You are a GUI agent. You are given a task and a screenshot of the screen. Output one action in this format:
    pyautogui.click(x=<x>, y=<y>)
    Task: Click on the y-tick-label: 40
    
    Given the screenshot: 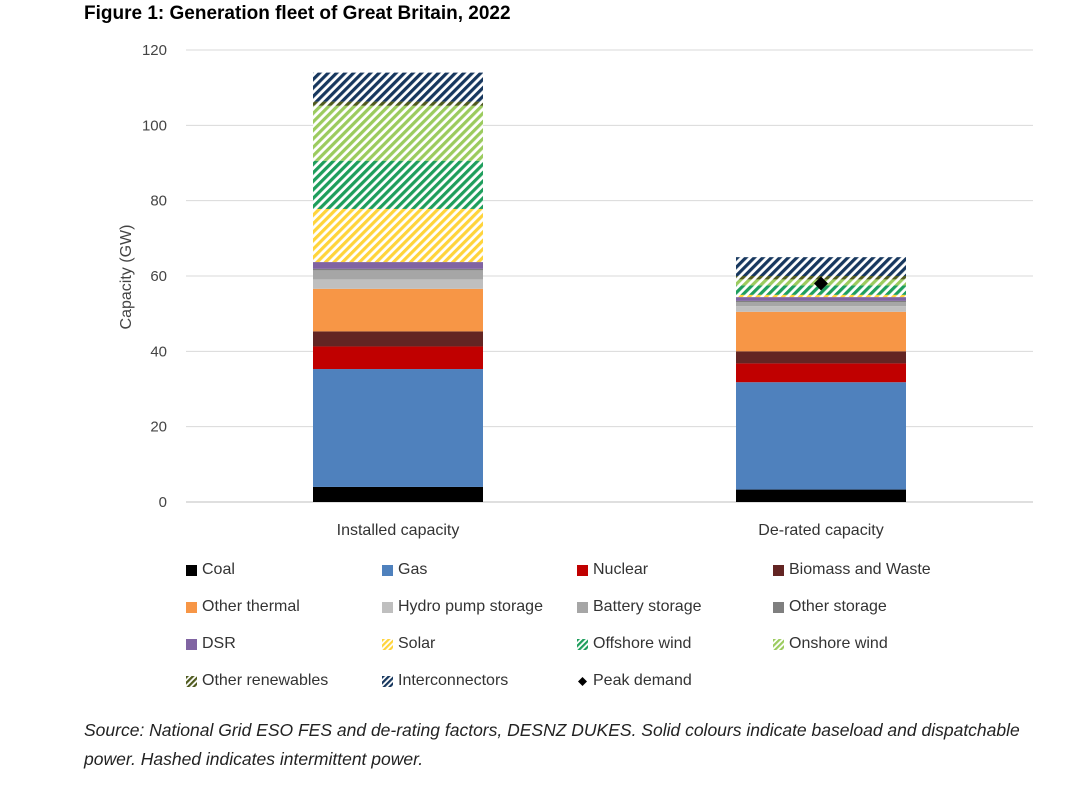 What is the action you would take?
    pyautogui.click(x=158, y=351)
    